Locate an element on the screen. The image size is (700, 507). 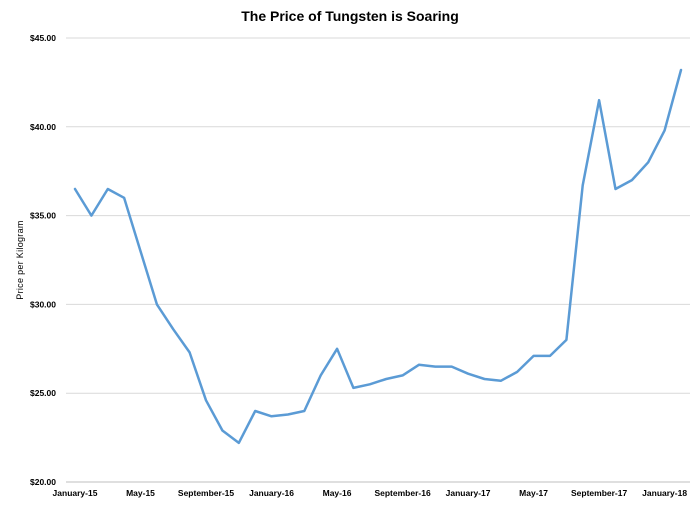
y-tick-label: $35.00 is located at coordinates (43, 216).